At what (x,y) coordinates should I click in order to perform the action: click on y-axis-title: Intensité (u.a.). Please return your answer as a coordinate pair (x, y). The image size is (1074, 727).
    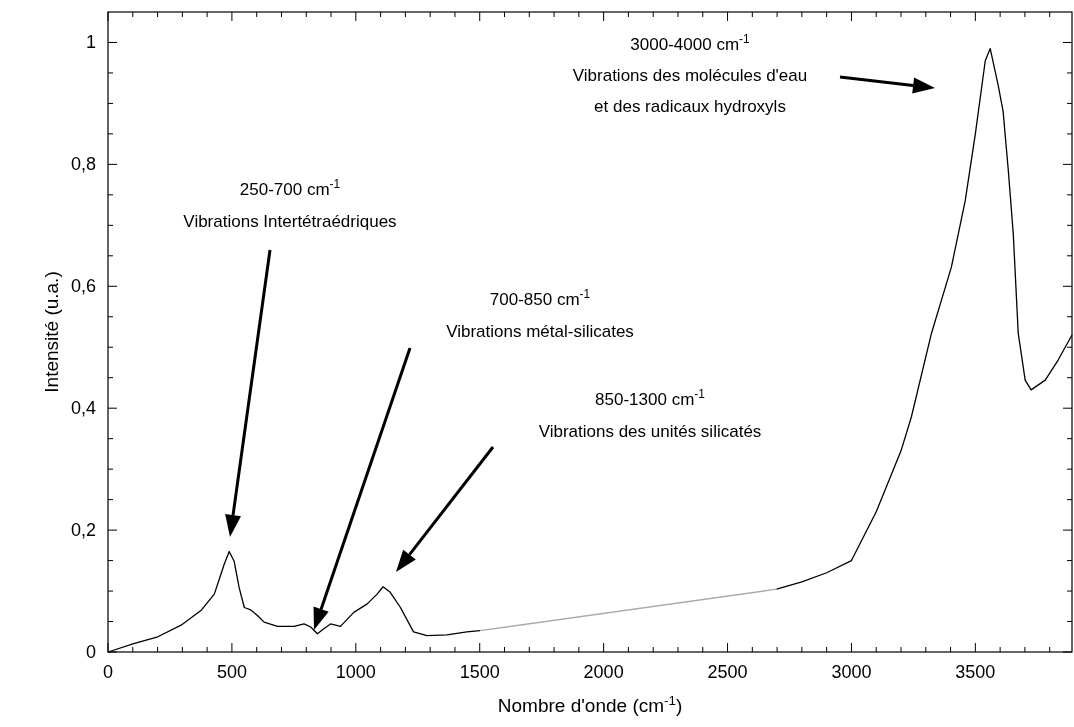
    Looking at the image, I should click on (51, 332).